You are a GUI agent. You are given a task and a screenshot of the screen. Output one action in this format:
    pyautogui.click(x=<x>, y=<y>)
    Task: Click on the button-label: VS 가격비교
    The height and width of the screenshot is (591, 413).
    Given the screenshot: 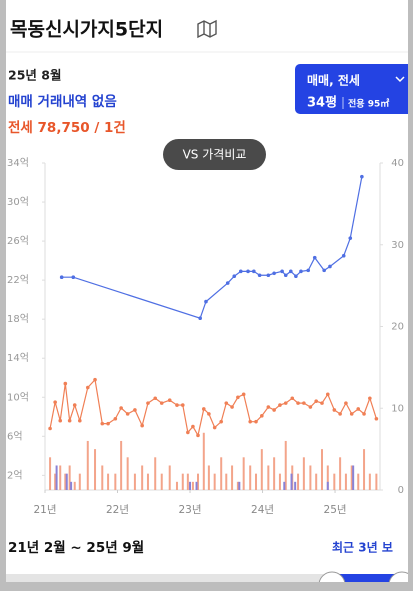 What is the action you would take?
    pyautogui.click(x=215, y=155)
    